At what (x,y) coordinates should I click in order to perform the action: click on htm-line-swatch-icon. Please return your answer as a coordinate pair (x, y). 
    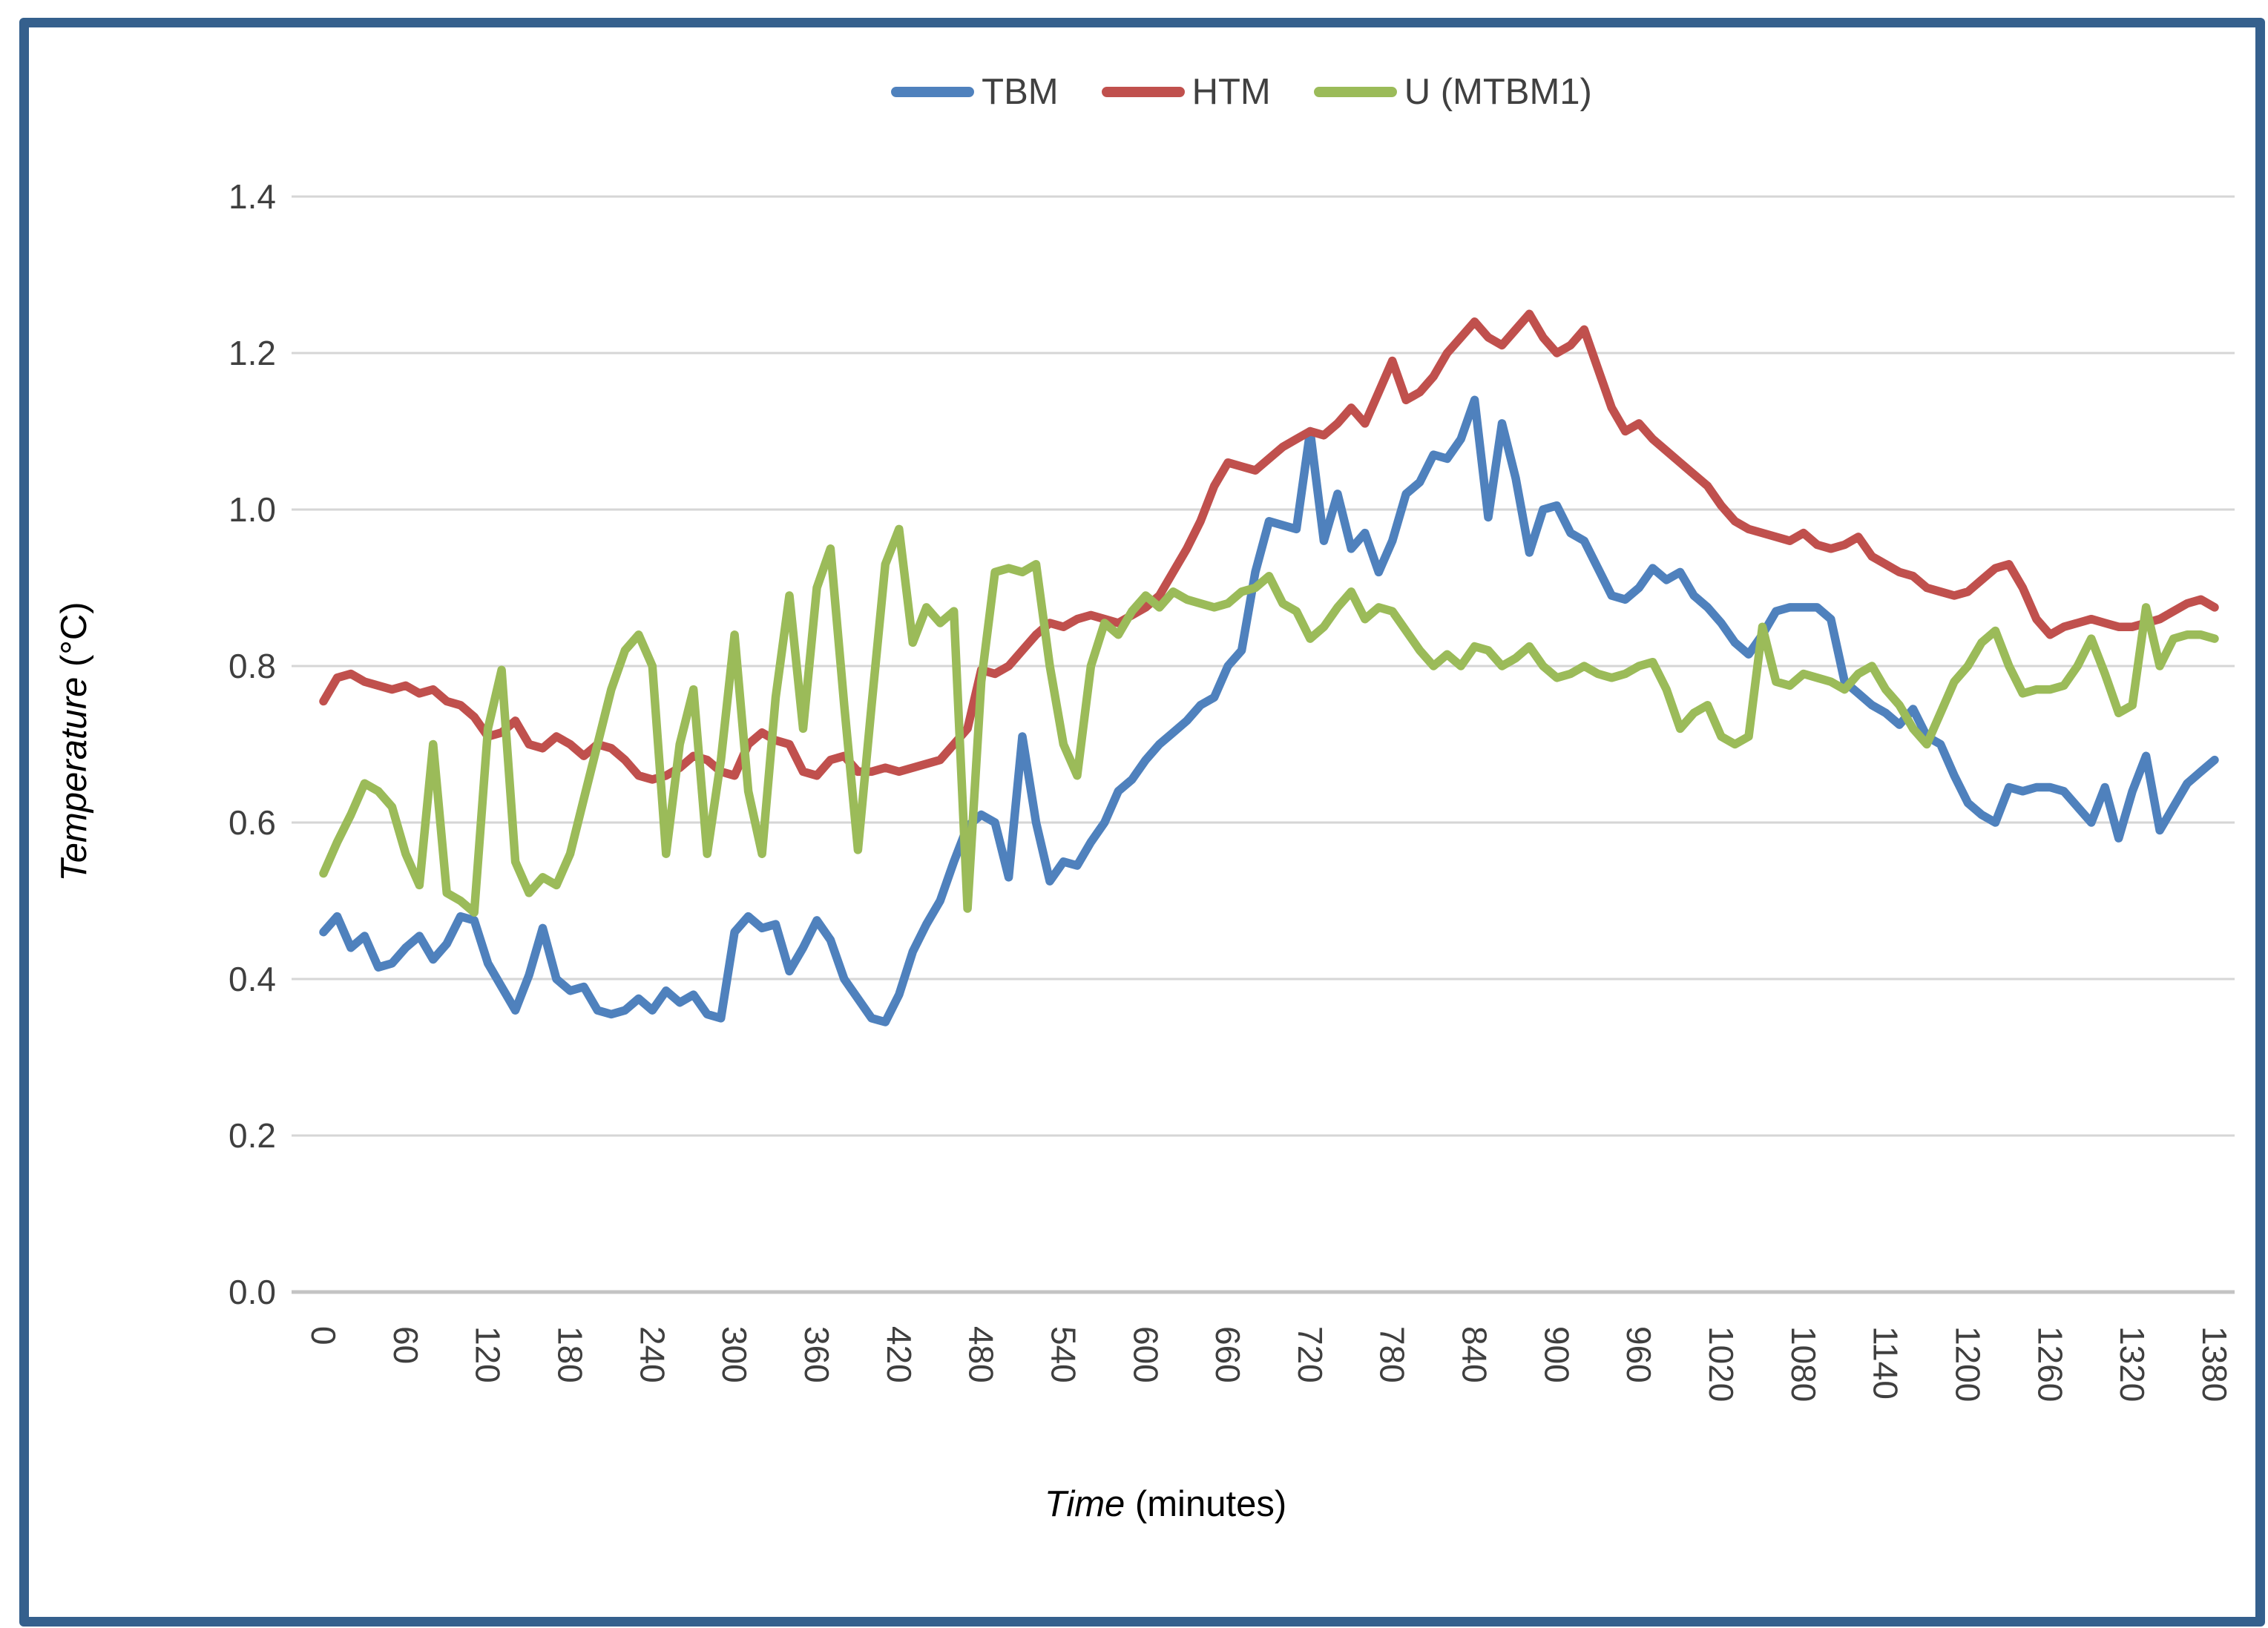
    Looking at the image, I should click on (1143, 92).